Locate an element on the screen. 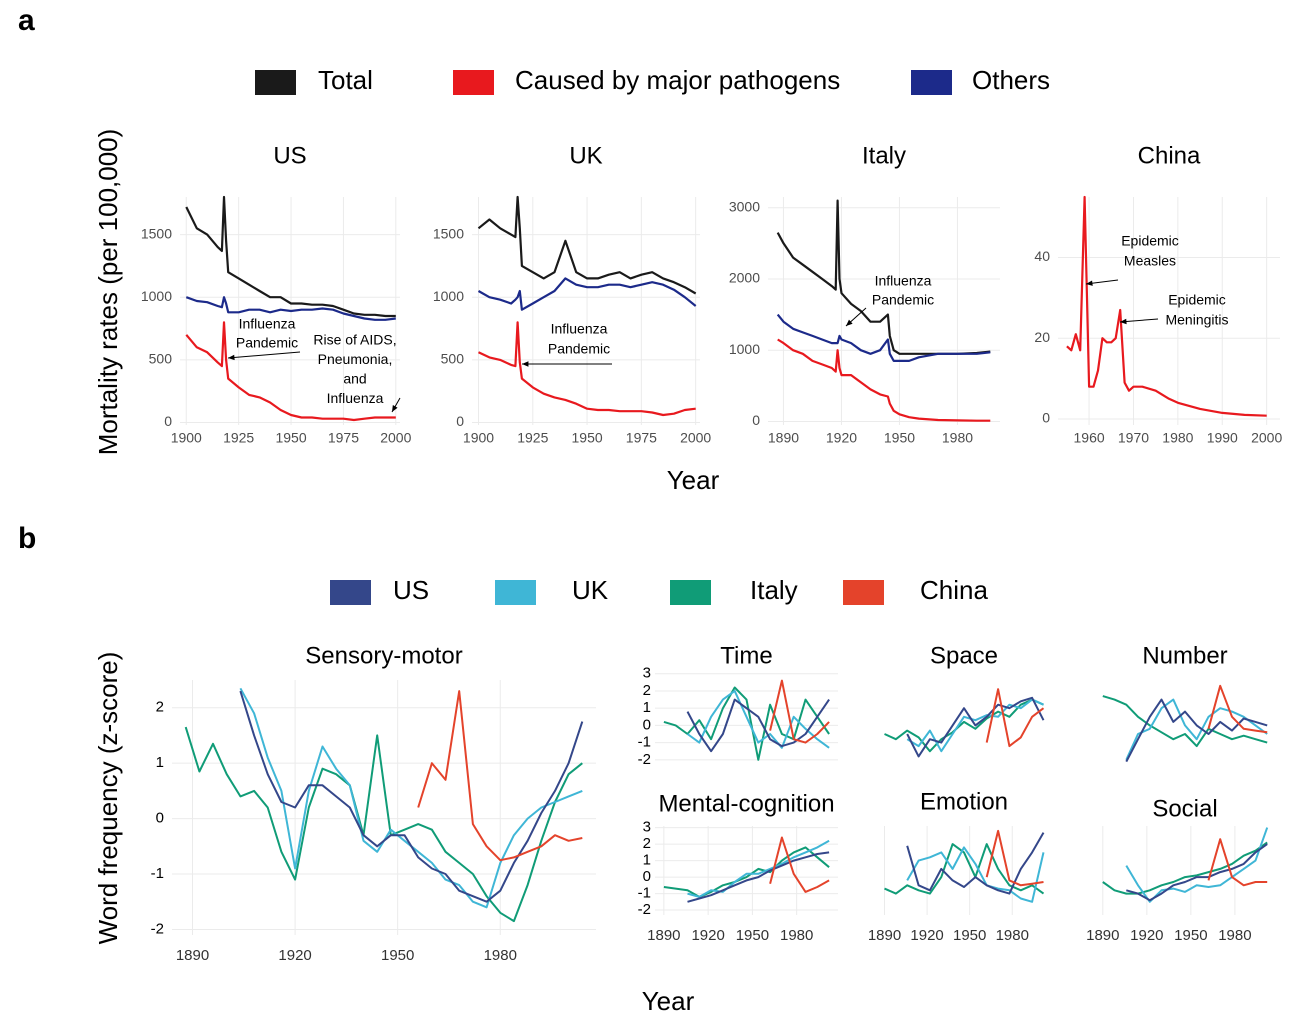  chart-title: Time is located at coordinates (746, 655).